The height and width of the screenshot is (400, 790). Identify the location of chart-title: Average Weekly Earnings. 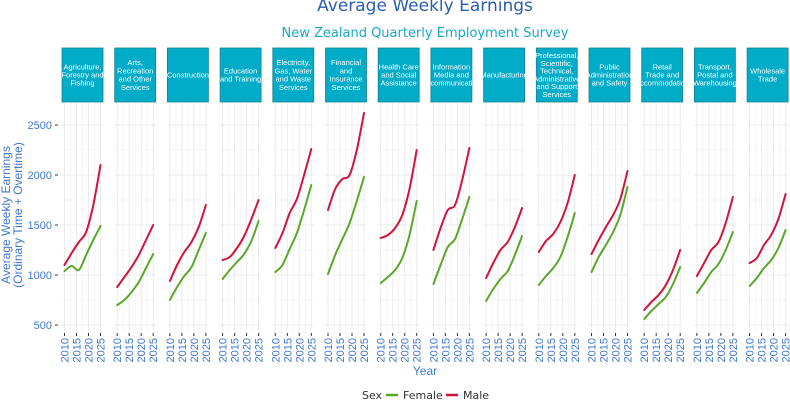
(425, 8).